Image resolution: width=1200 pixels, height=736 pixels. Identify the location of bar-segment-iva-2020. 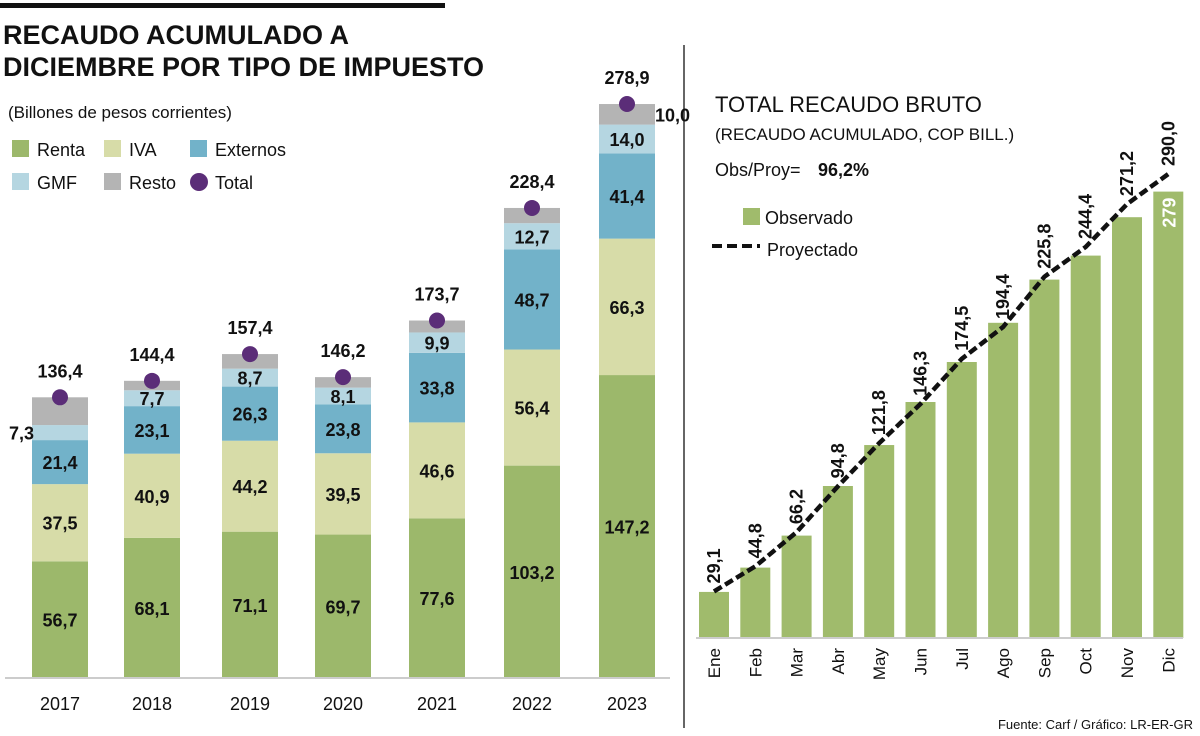
(343, 494).